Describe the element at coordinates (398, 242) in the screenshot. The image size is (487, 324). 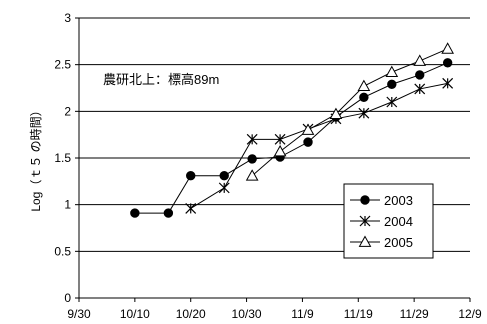
I see `legend-label-2005: 2005` at that location.